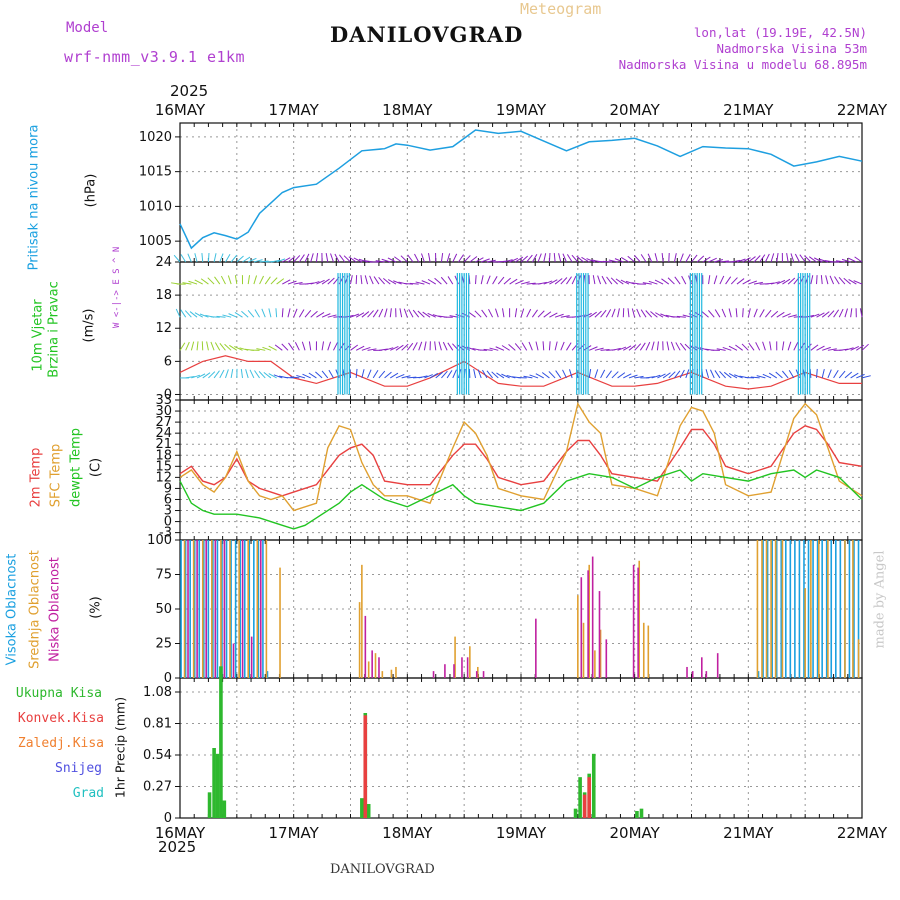  I want to click on wind-label-1: 10m Vjetar, so click(38, 335).